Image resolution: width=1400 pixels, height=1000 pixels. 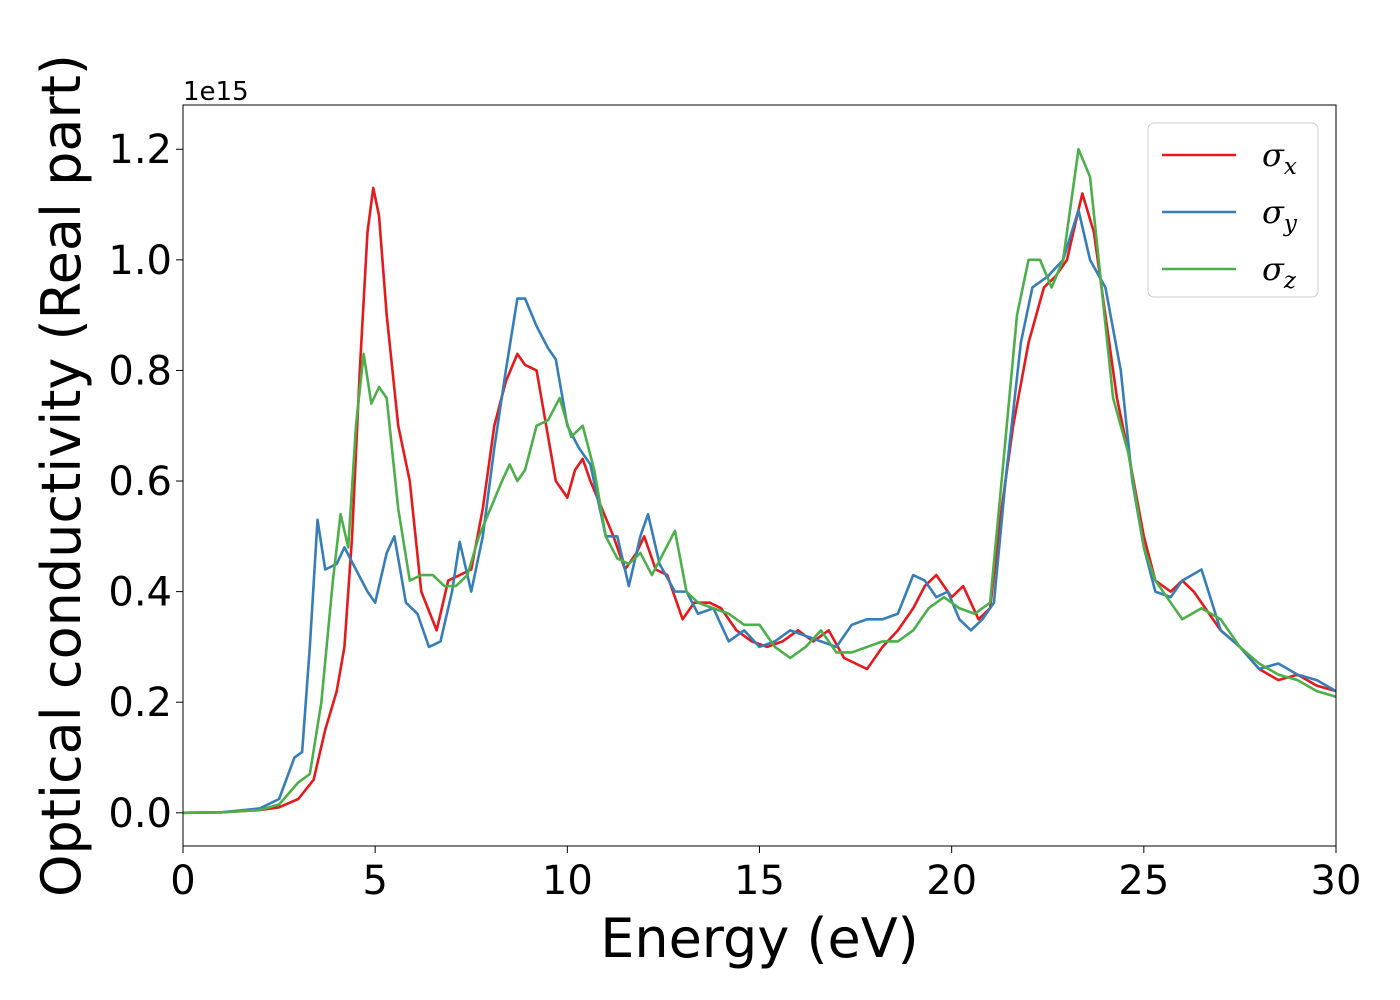 I want to click on x-tick-label: 30, so click(x=1336, y=881).